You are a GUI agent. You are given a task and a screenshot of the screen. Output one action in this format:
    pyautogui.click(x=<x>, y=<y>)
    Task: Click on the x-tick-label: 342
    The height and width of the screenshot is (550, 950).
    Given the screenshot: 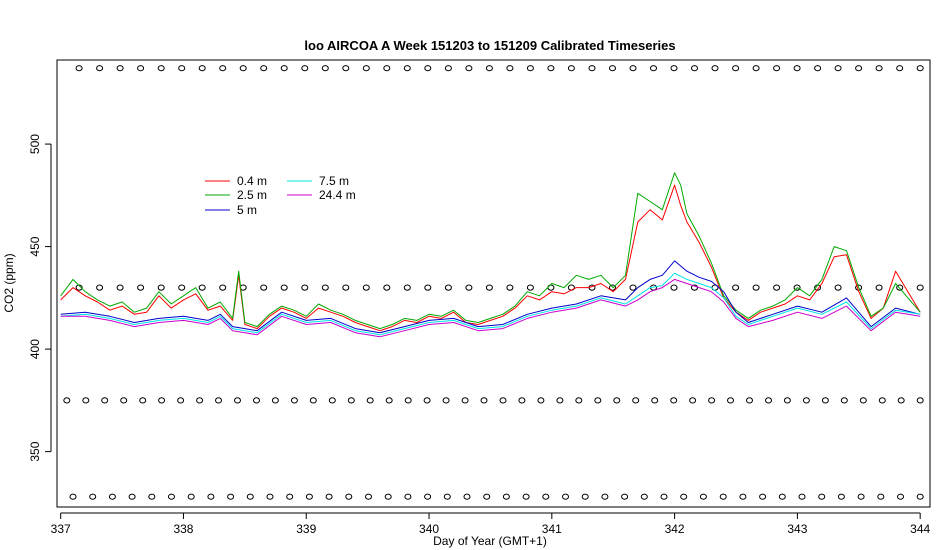 What is the action you would take?
    pyautogui.click(x=675, y=529)
    